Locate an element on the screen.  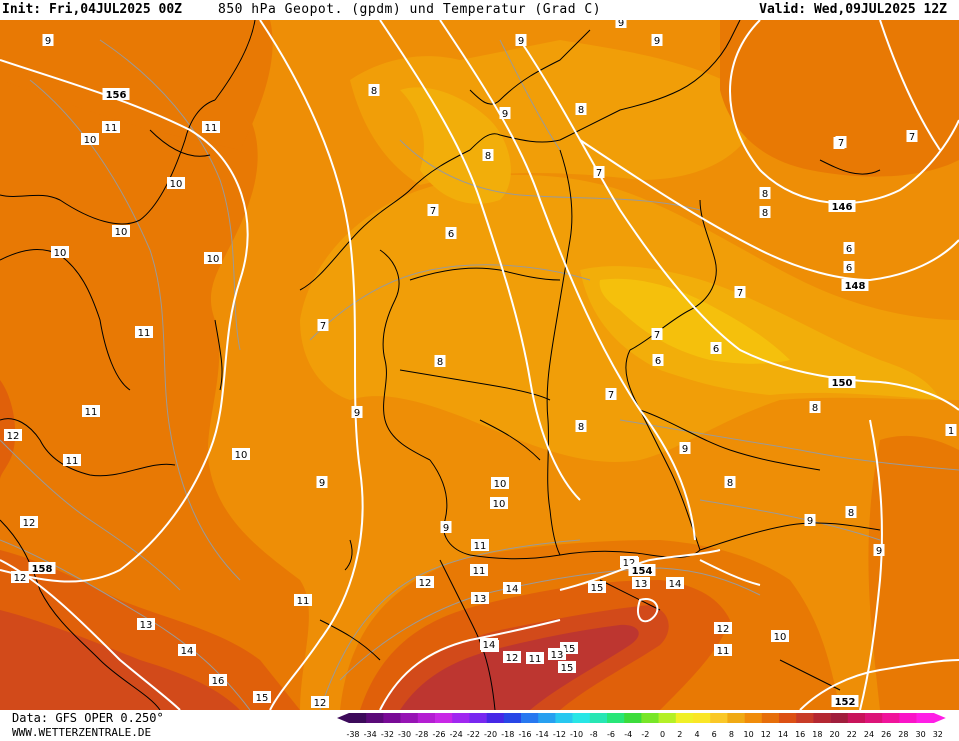
legend-tick-label: -6 is located at coordinates (611, 734).